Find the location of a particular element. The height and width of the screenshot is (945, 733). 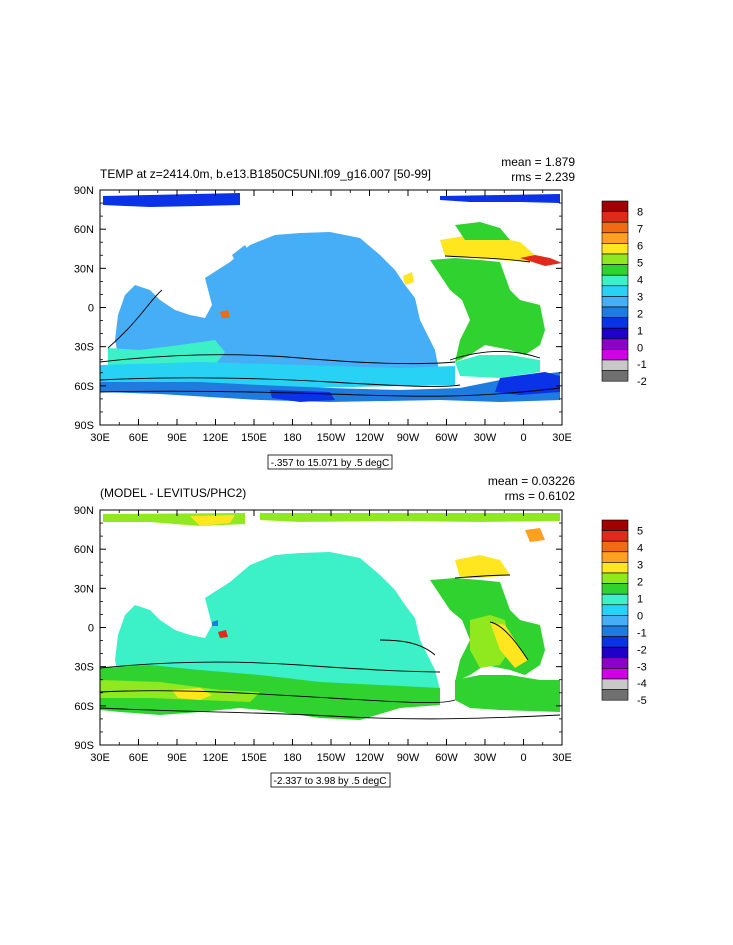

region-atlantic is located at coordinates (487, 310).